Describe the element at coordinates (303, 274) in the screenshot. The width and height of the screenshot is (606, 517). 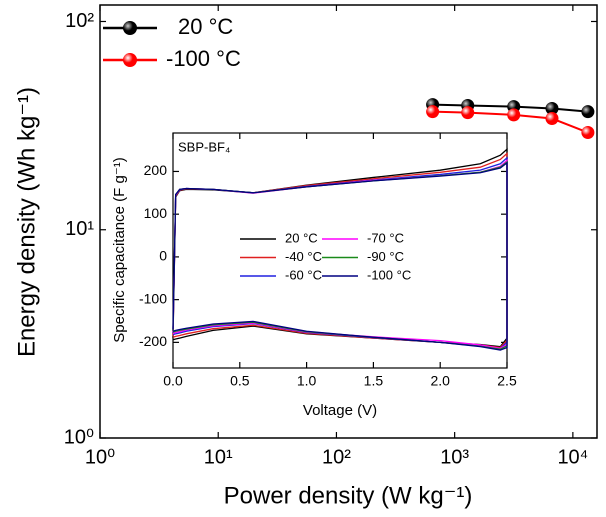
I see `legend-label: -60 °C` at that location.